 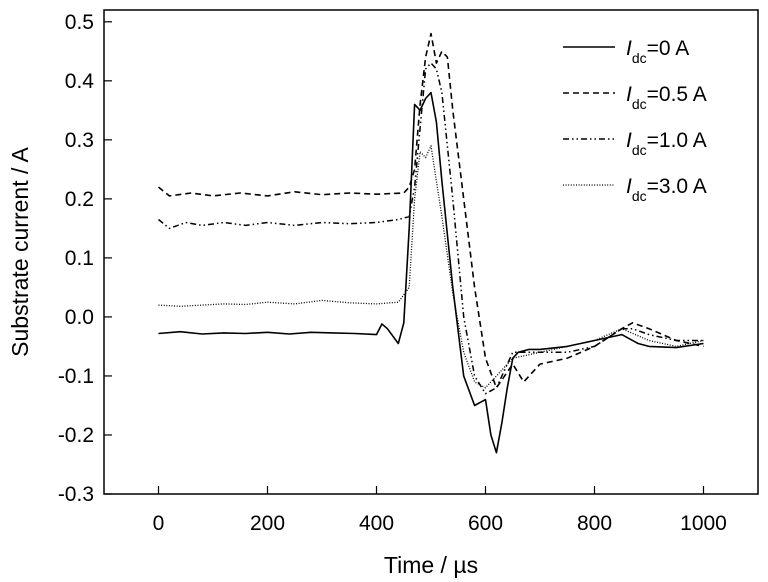 What do you see at coordinates (431, 565) in the screenshot?
I see `x-axis-title: Time / µs` at bounding box center [431, 565].